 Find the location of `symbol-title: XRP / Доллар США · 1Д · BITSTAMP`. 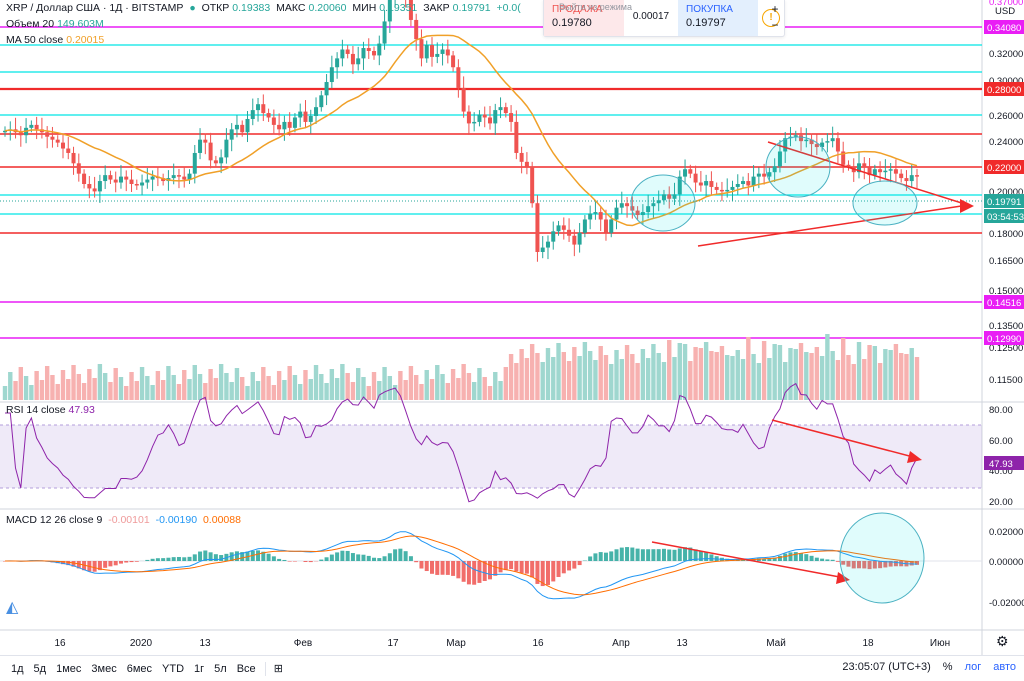

symbol-title: XRP / Доллар США · 1Д · BITSTAMP is located at coordinates (94, 8).